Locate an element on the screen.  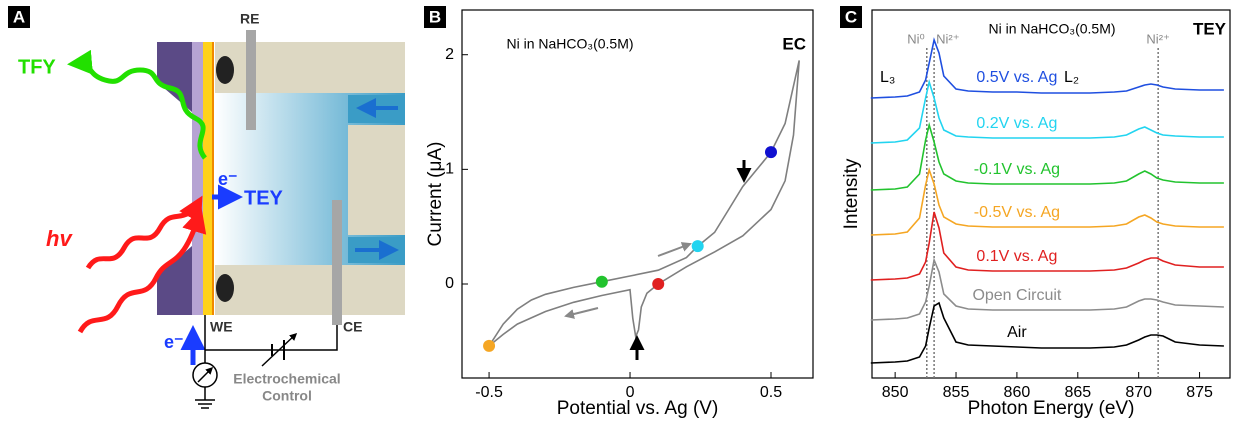
y-tick-label: 1 is located at coordinates (449, 169).